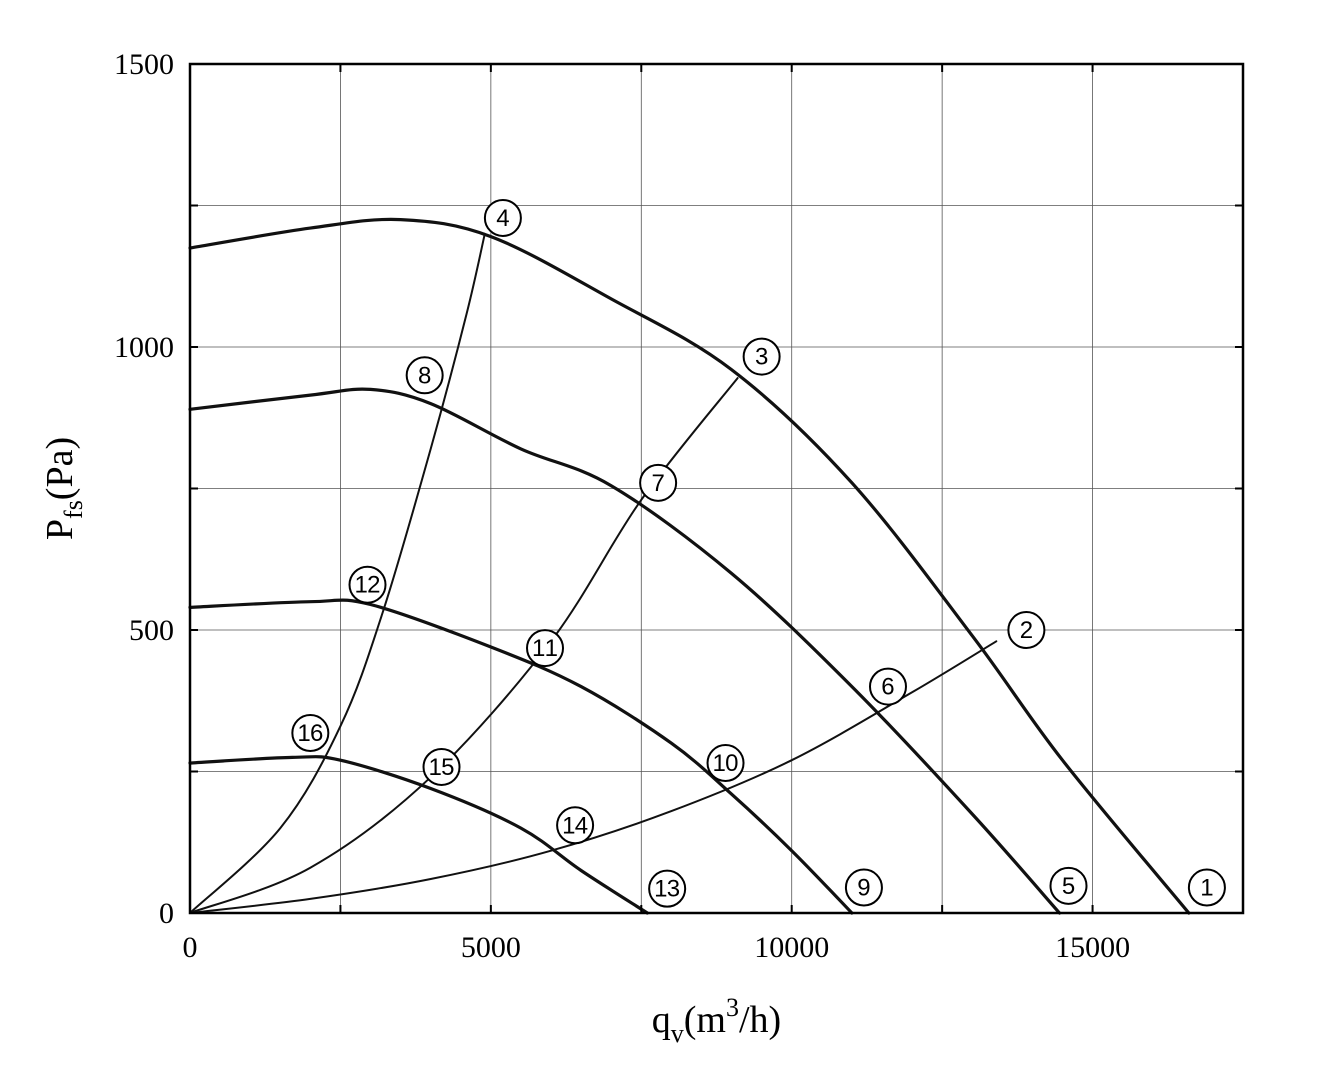 This screenshot has width=1321, height=1077. I want to click on marker-9: 9, so click(863, 887).